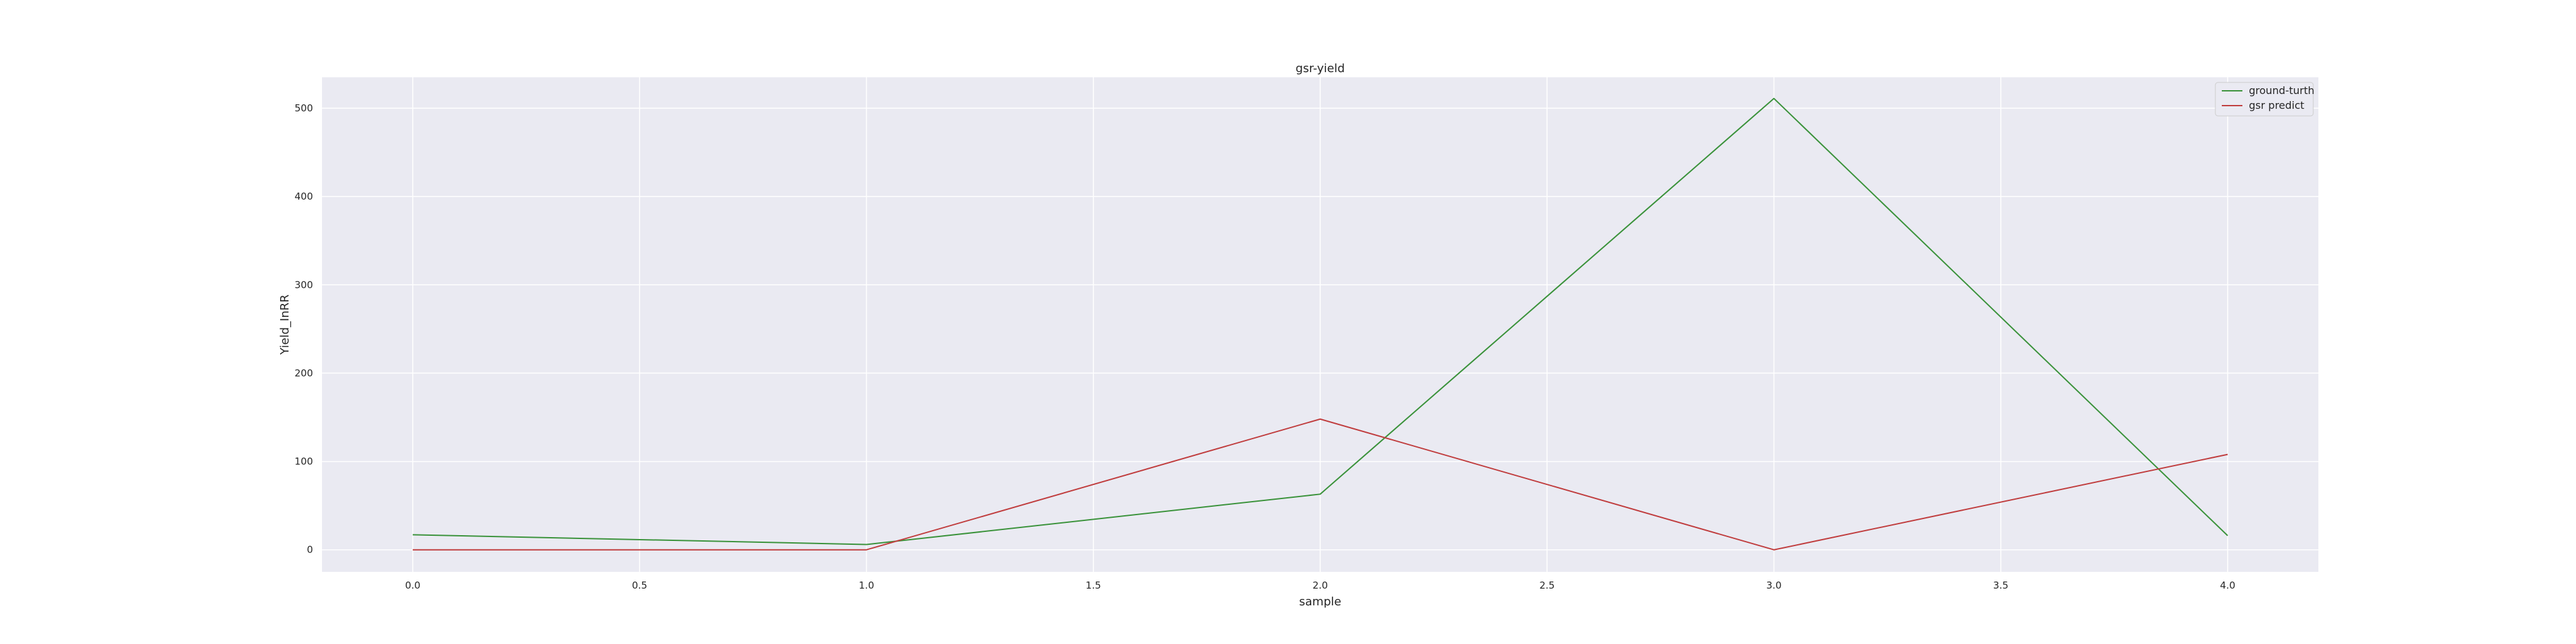 Image resolution: width=2576 pixels, height=644 pixels. Describe the element at coordinates (303, 285) in the screenshot. I see `y-tick-label: 300` at that location.